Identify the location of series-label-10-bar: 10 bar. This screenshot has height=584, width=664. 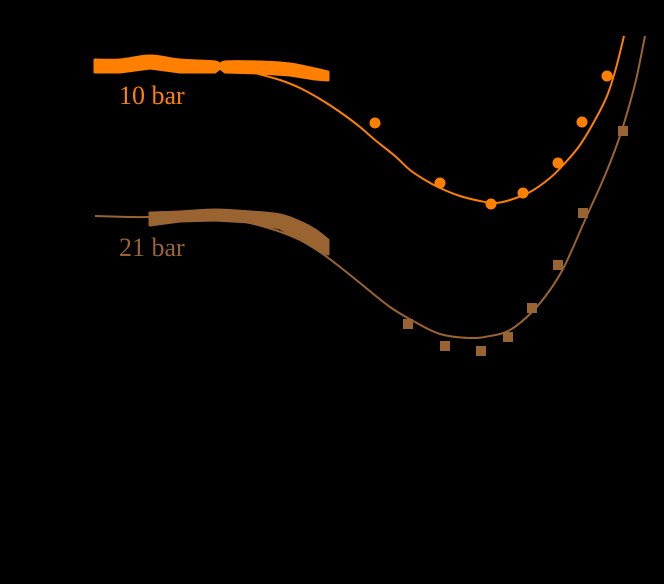
(152, 95).